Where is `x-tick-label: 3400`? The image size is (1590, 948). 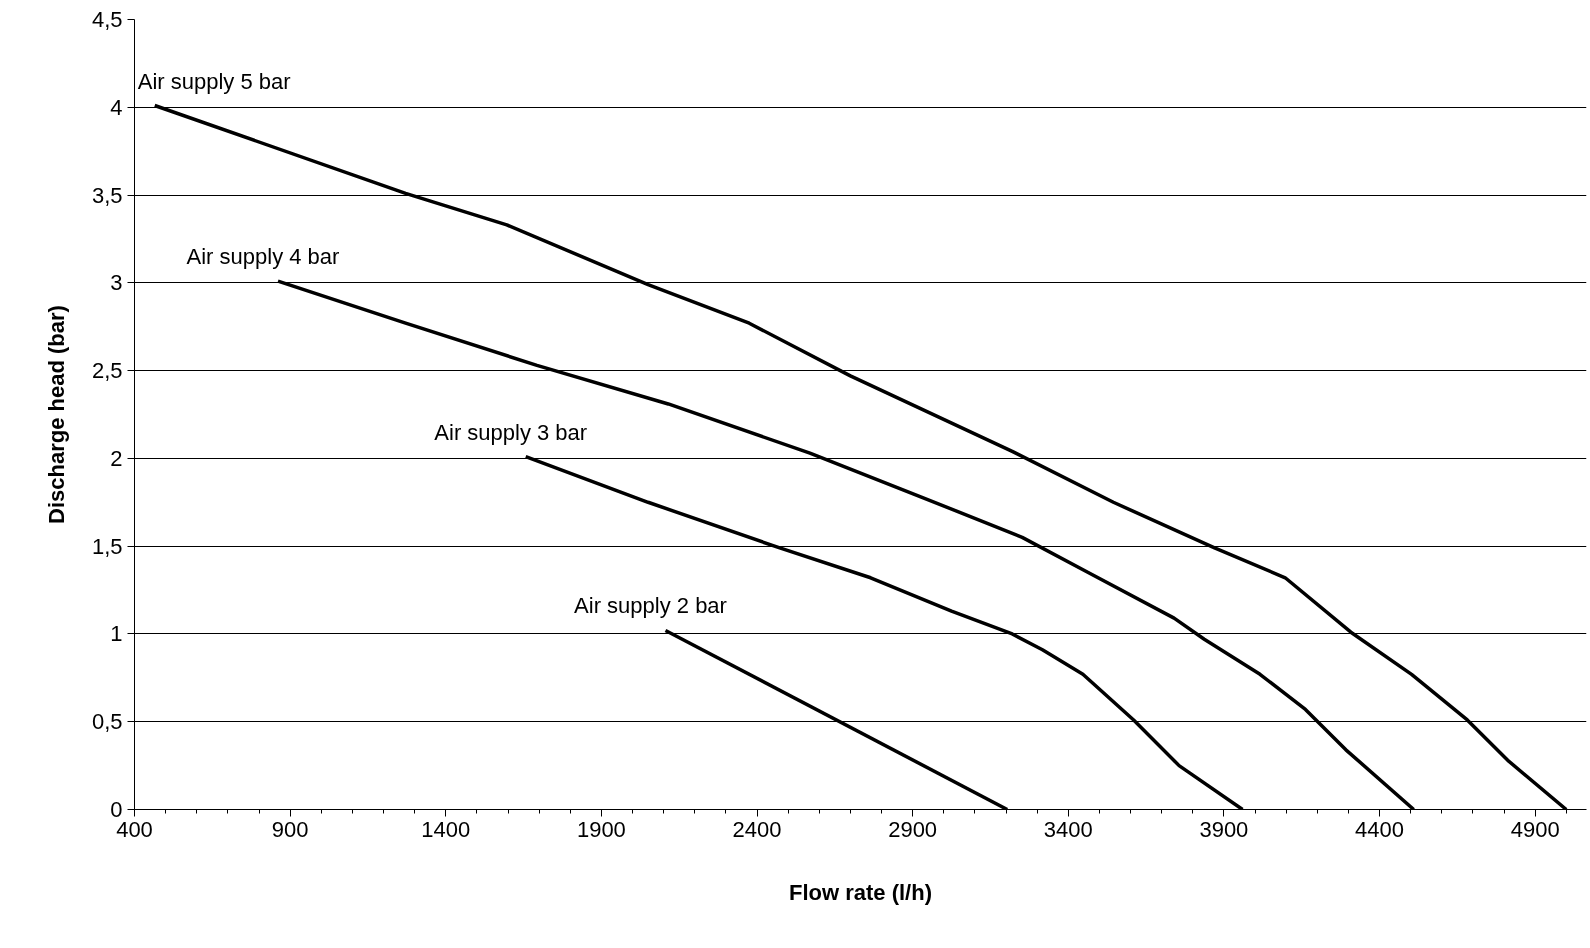 x-tick-label: 3400 is located at coordinates (1068, 829).